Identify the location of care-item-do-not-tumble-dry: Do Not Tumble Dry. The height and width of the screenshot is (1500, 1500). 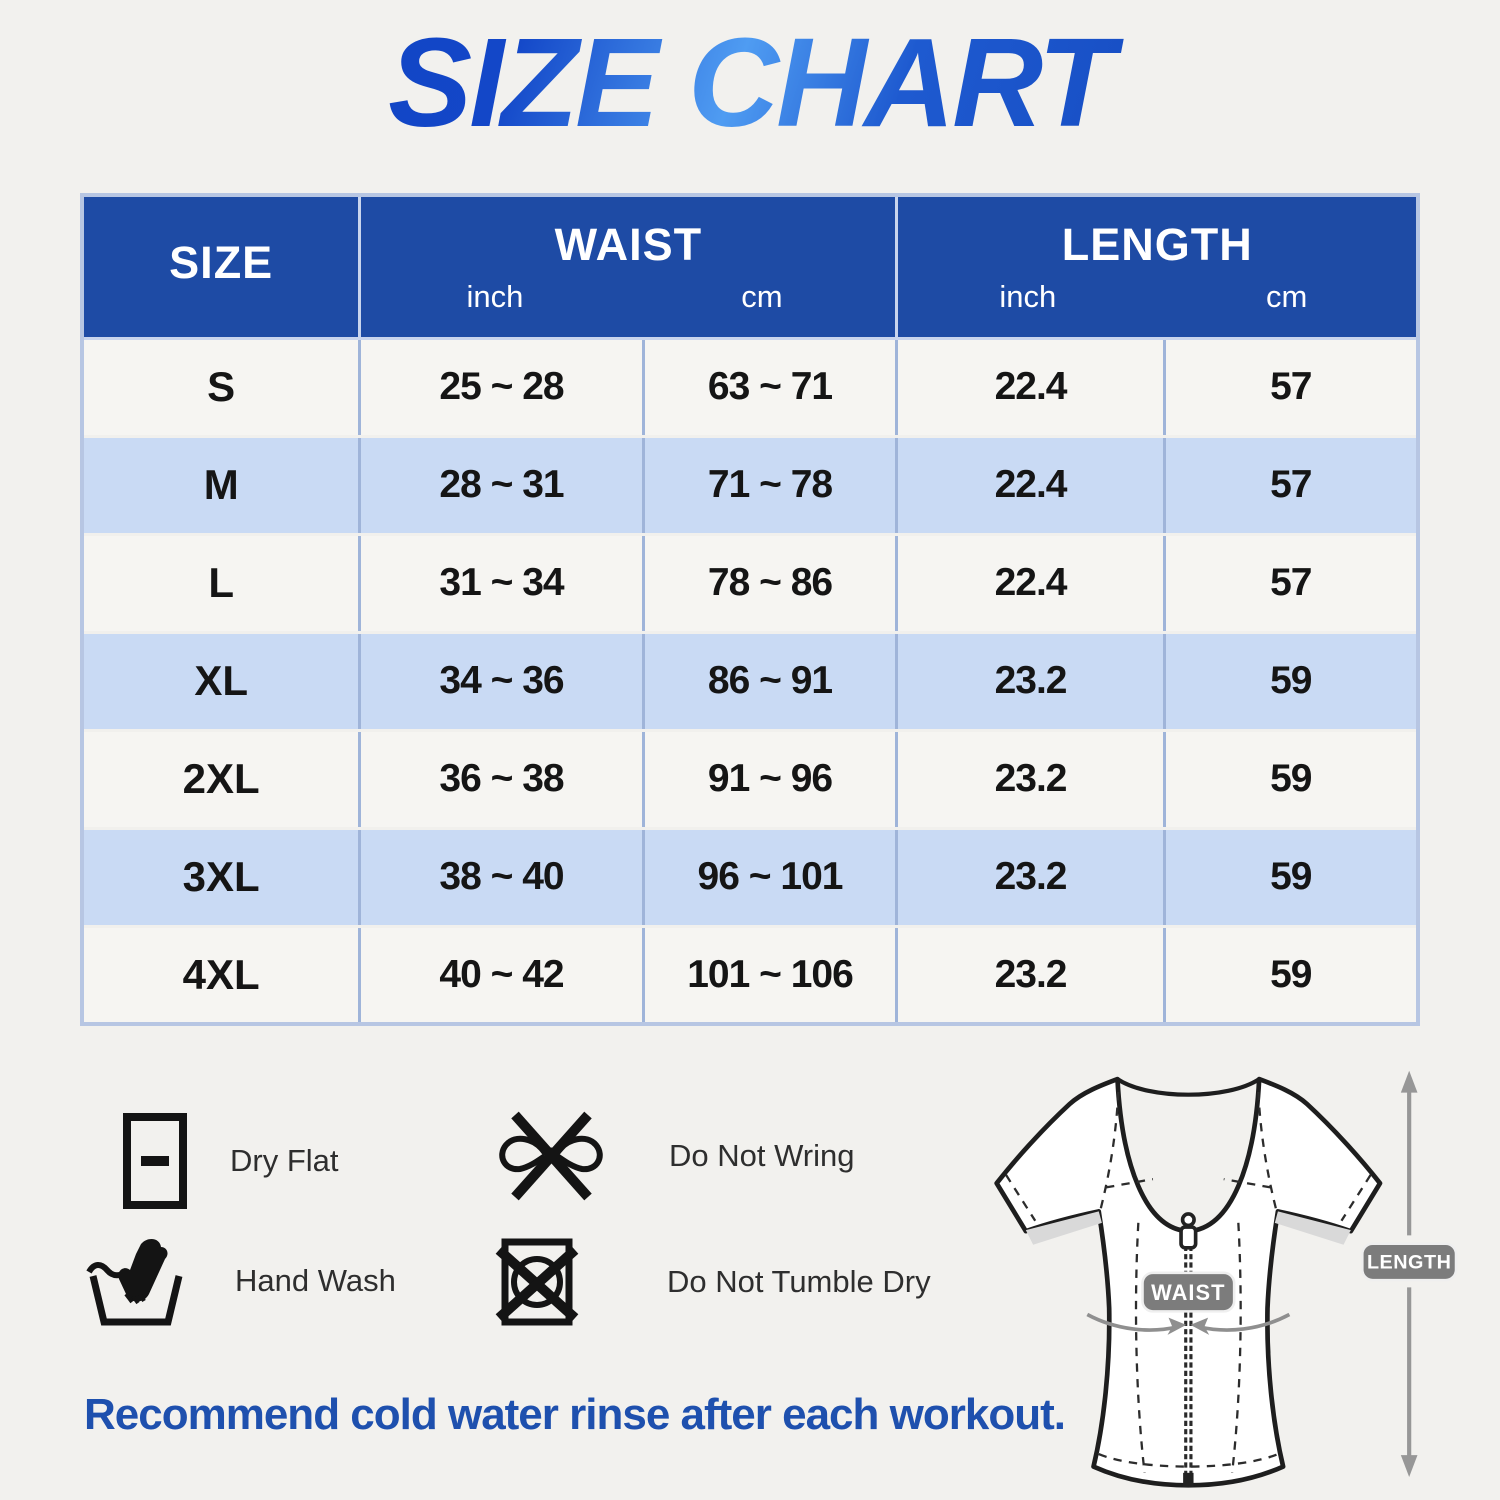
(710, 1282).